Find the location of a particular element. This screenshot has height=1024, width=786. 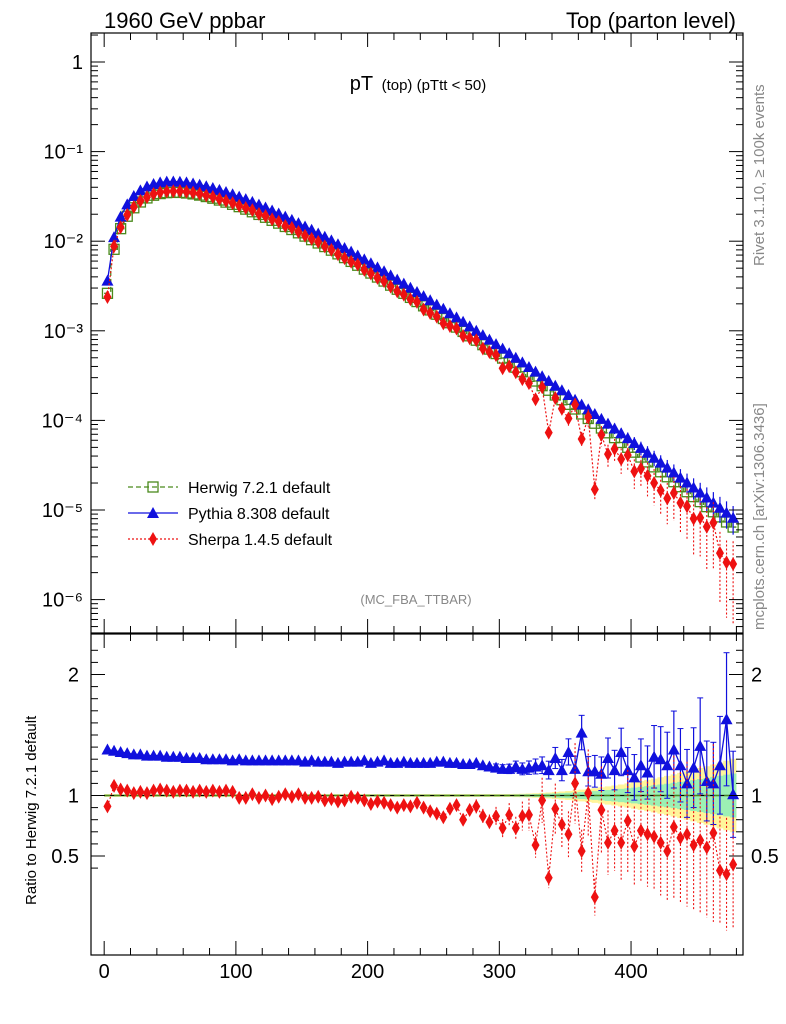

legend-item: Sherpa 1.4.5 default is located at coordinates (230, 540).